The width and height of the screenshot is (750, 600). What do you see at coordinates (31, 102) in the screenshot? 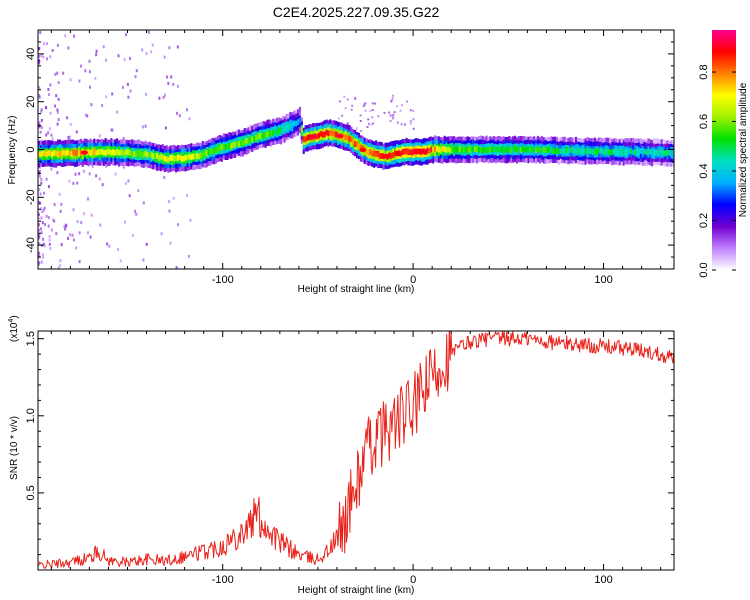
I see `spectrogram-ytick-label: 20` at bounding box center [31, 102].